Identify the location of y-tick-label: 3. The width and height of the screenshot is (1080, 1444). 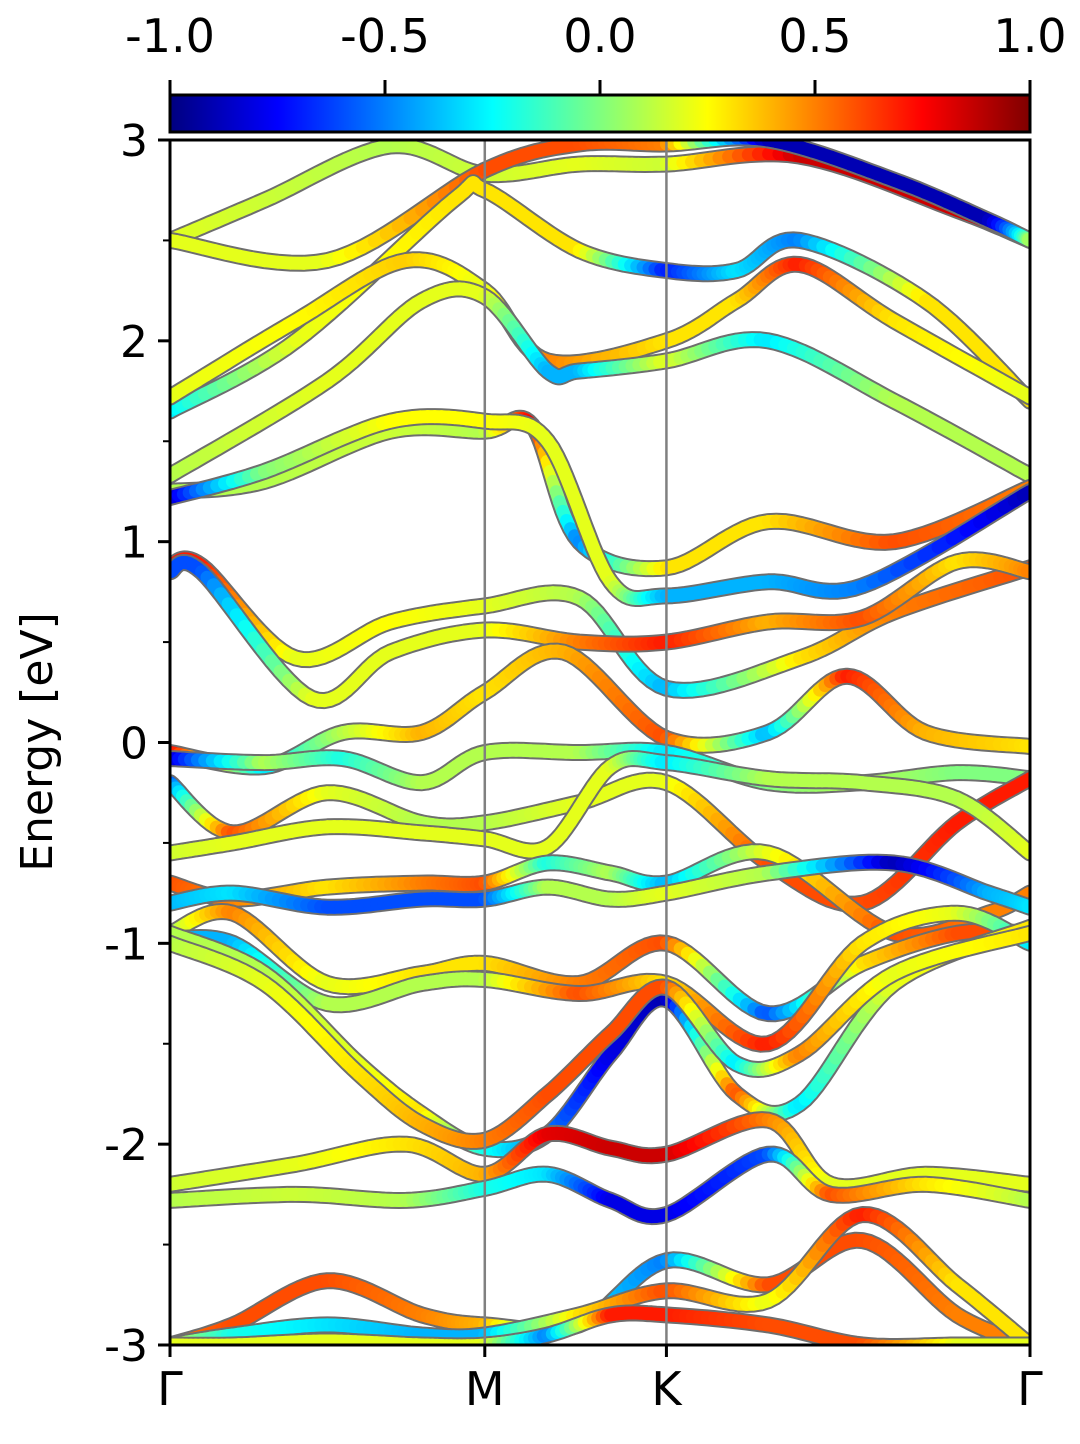
(134, 141).